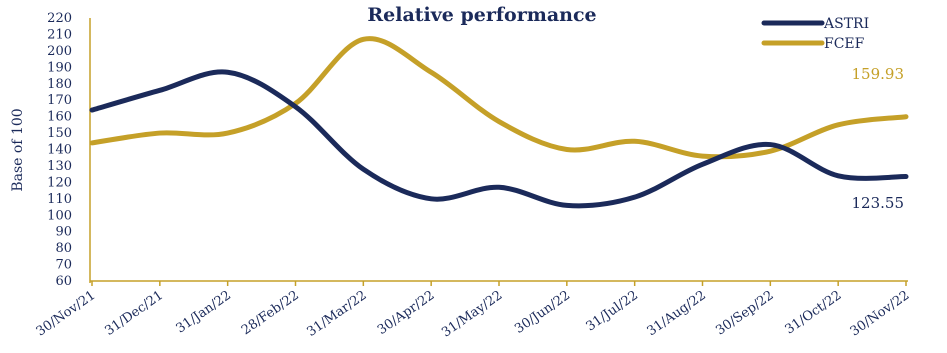  Describe the element at coordinates (270, 313) in the screenshot. I see `x-tick-label: 28/Feb/22` at that location.